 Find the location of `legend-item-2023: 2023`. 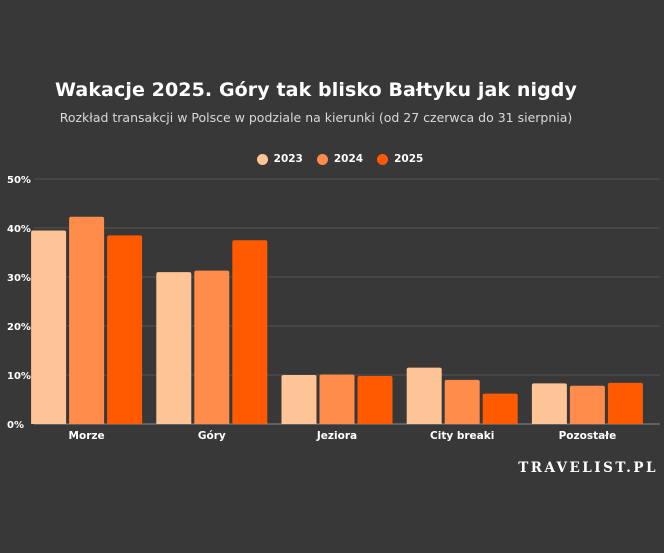

legend-item-2023: 2023 is located at coordinates (279, 159).